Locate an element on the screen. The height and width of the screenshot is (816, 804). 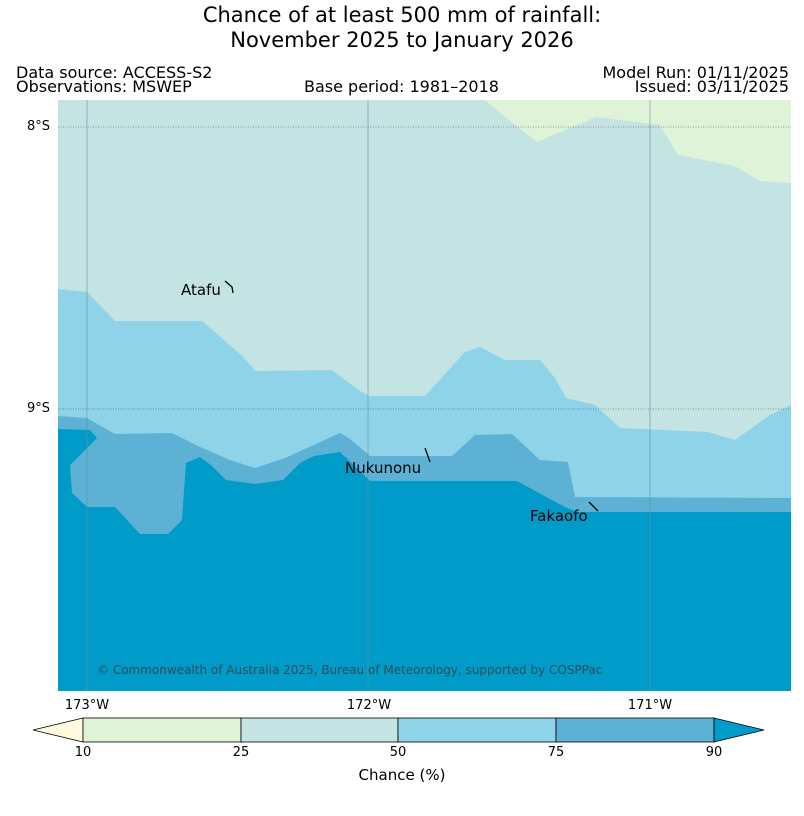
observations: Observations: MSWEP is located at coordinates (104, 86).